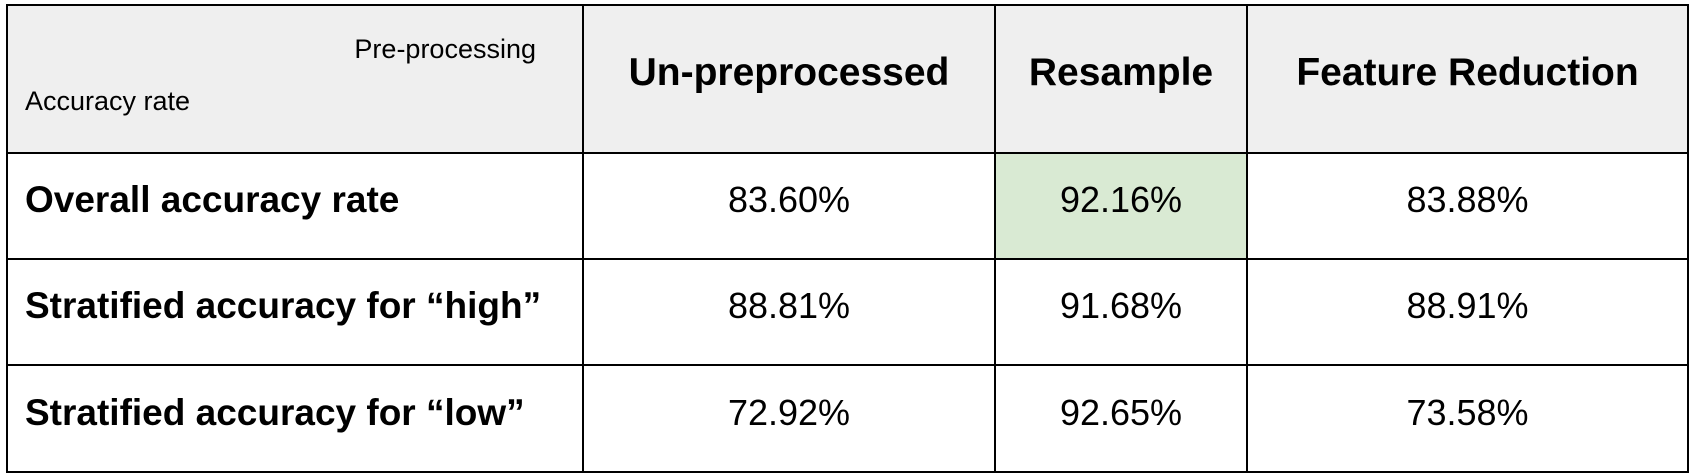  What do you see at coordinates (1467, 79) in the screenshot?
I see `column-header-feature-reduction: Feature Reduction` at bounding box center [1467, 79].